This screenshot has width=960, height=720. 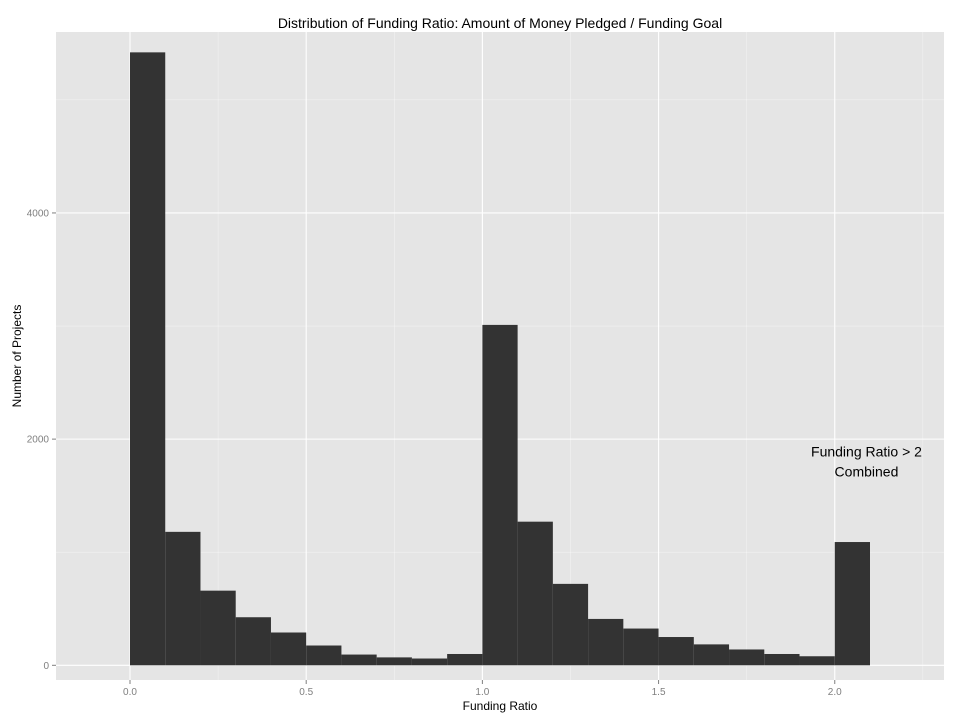 I want to click on x-tick-label: 0.5, so click(x=306, y=692).